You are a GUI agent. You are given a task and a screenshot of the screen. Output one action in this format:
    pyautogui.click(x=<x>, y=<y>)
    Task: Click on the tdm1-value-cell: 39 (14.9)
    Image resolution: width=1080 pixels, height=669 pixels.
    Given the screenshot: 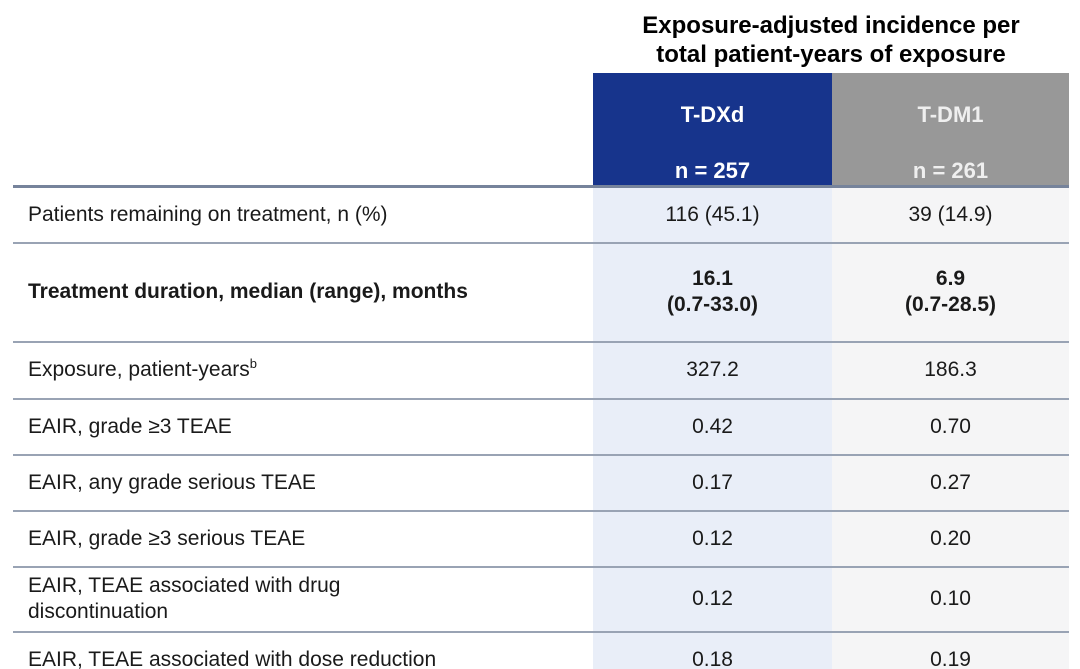 What is the action you would take?
    pyautogui.click(x=950, y=215)
    